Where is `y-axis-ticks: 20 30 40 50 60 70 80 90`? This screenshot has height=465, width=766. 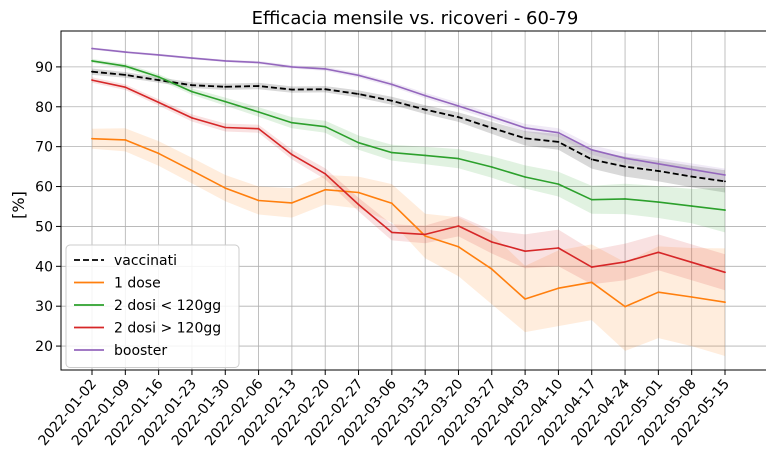
y-axis-ticks: 20 30 40 50 60 70 80 90 is located at coordinates (48, 207).